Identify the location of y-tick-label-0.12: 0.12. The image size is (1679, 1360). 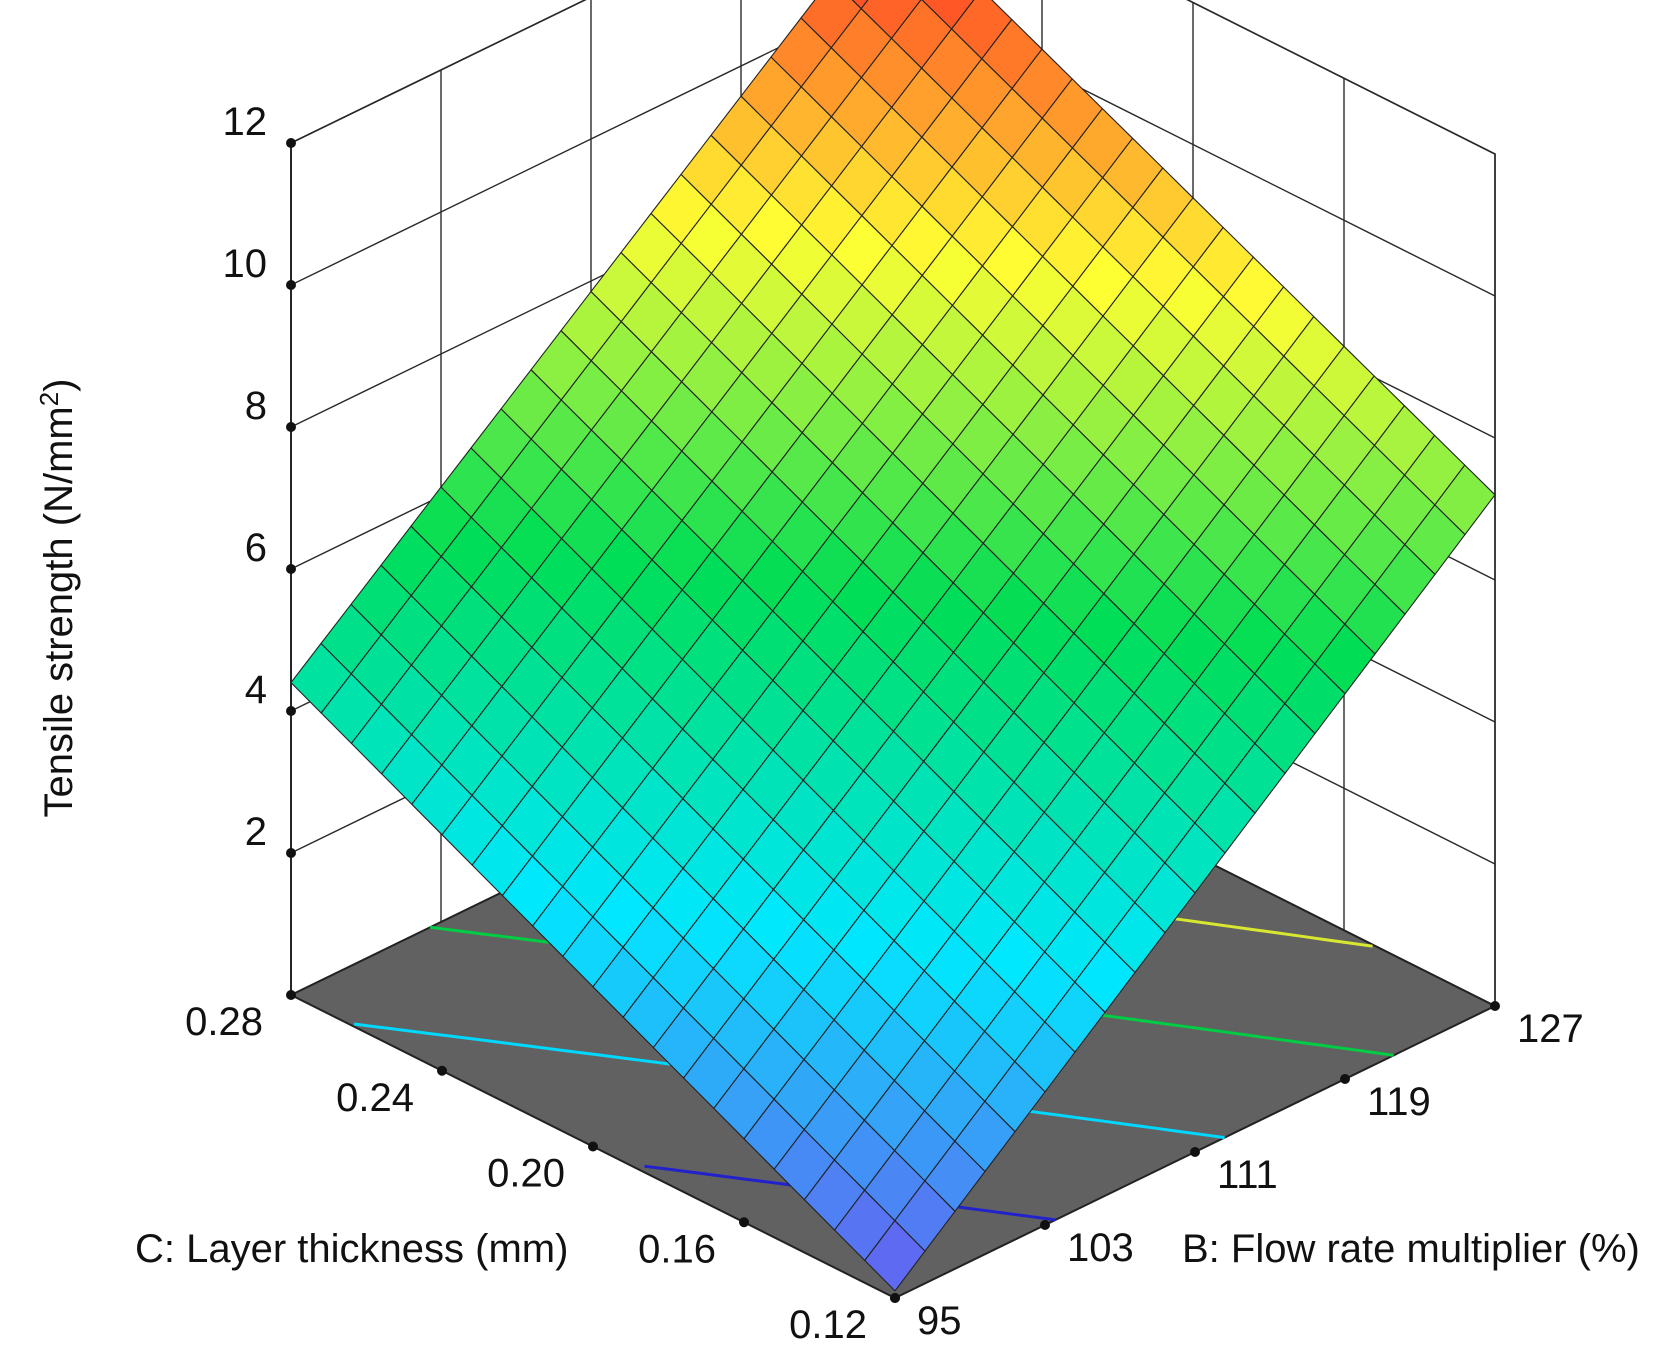
(828, 1325).